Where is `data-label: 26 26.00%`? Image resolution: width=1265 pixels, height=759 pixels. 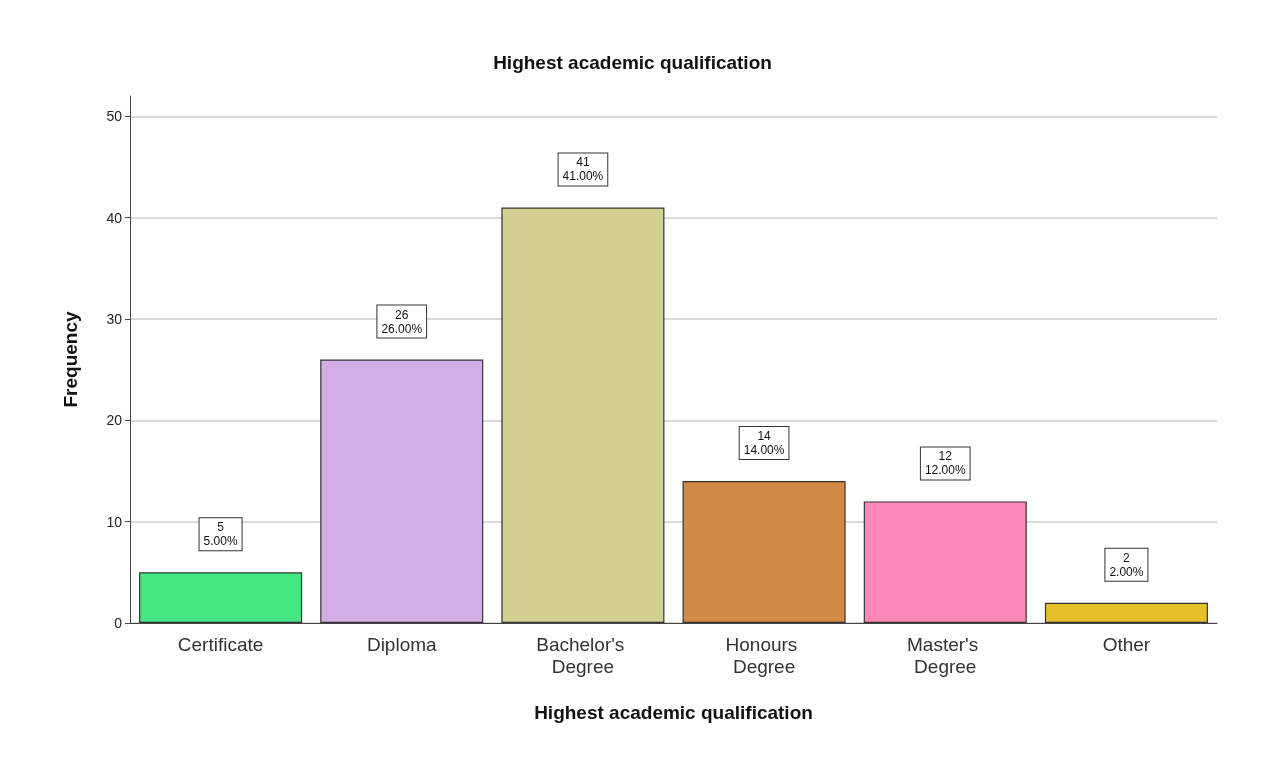 data-label: 26 26.00% is located at coordinates (402, 321).